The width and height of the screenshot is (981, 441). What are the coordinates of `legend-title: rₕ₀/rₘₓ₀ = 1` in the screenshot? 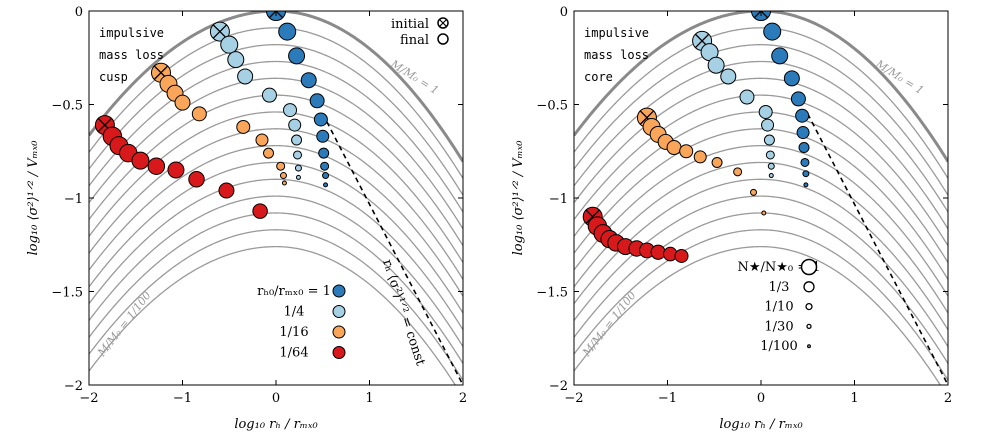 It's located at (294, 291).